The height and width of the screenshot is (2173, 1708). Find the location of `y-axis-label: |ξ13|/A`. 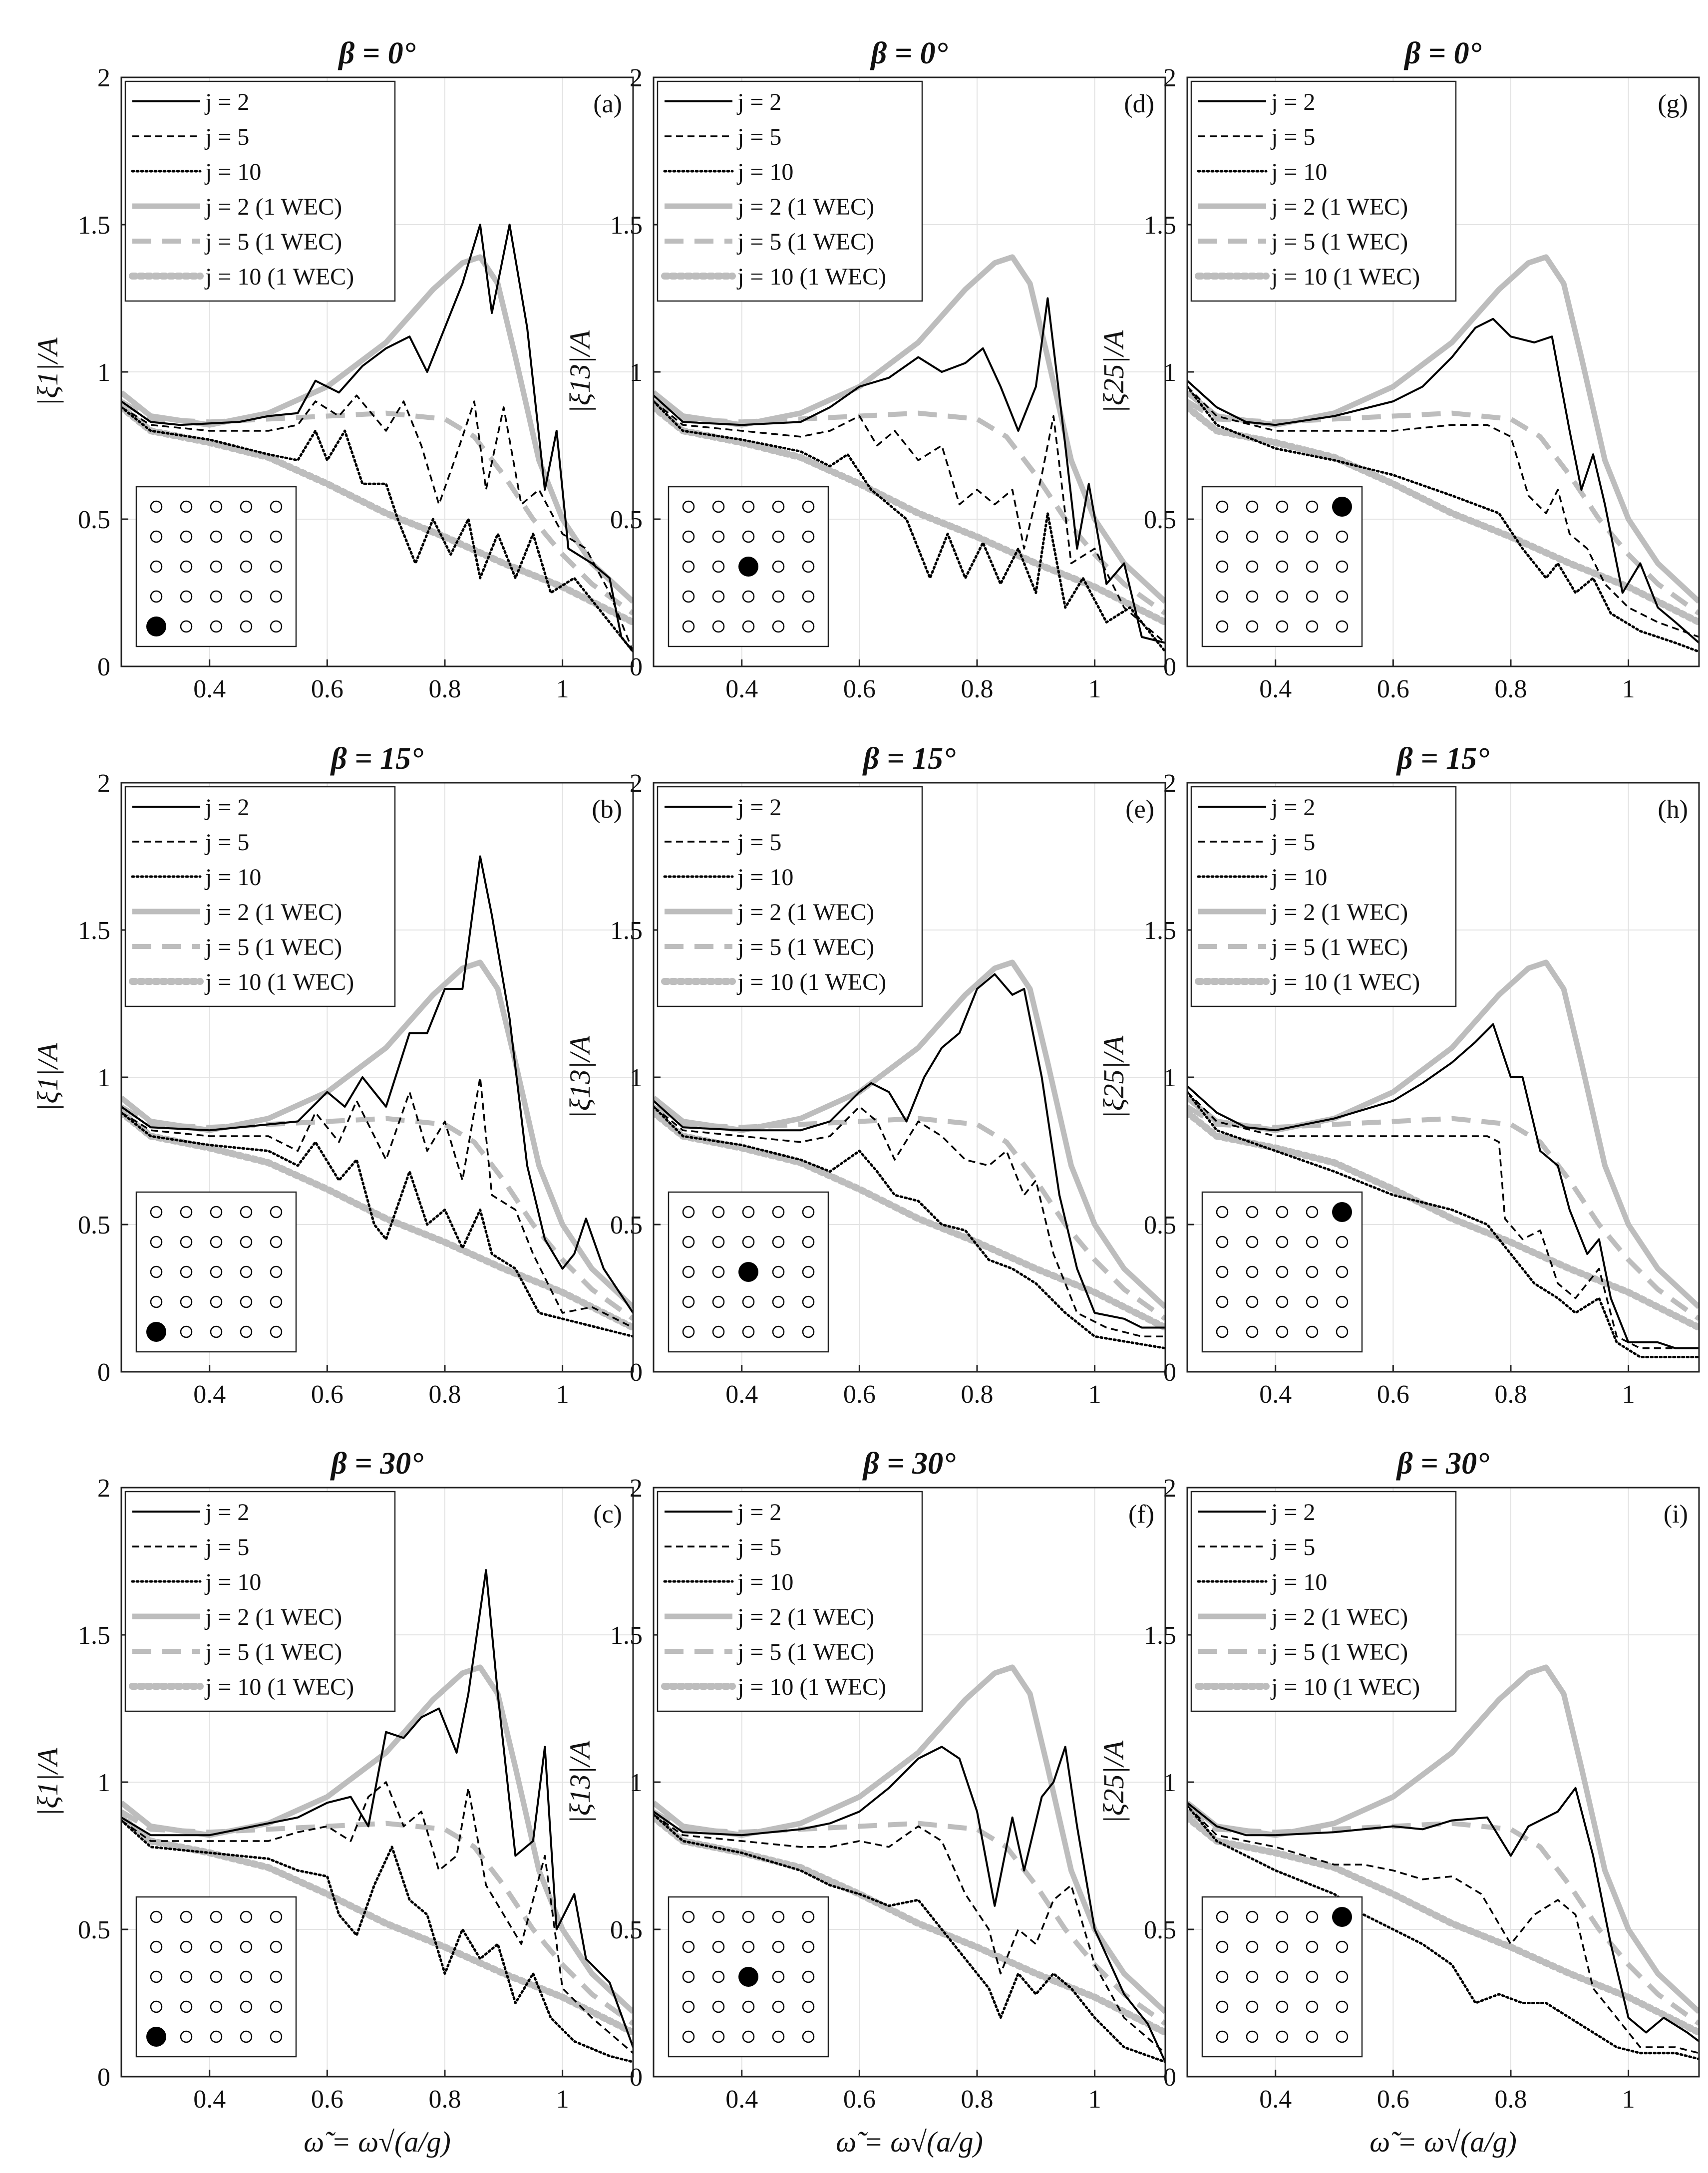

y-axis-label: |ξ13|/A is located at coordinates (580, 371).